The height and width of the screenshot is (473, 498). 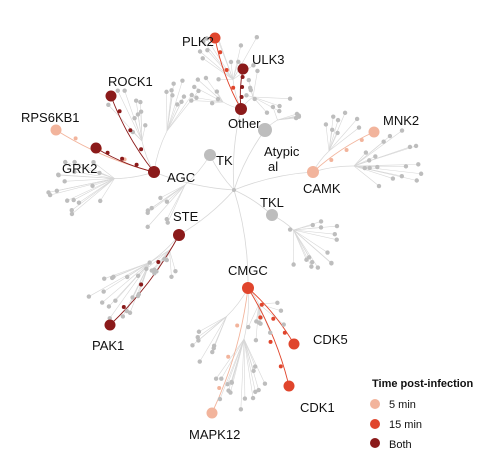 I want to click on branch-camk, so click(x=273, y=181).